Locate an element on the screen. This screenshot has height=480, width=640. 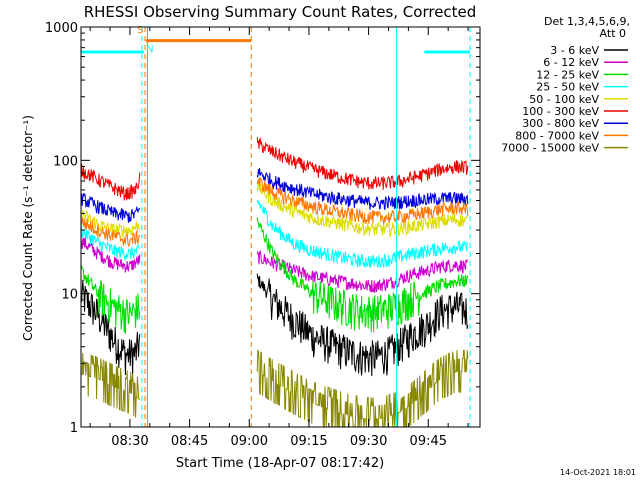
legend-label-12-25-kev: 12 - 25 keV is located at coordinates (567, 74).